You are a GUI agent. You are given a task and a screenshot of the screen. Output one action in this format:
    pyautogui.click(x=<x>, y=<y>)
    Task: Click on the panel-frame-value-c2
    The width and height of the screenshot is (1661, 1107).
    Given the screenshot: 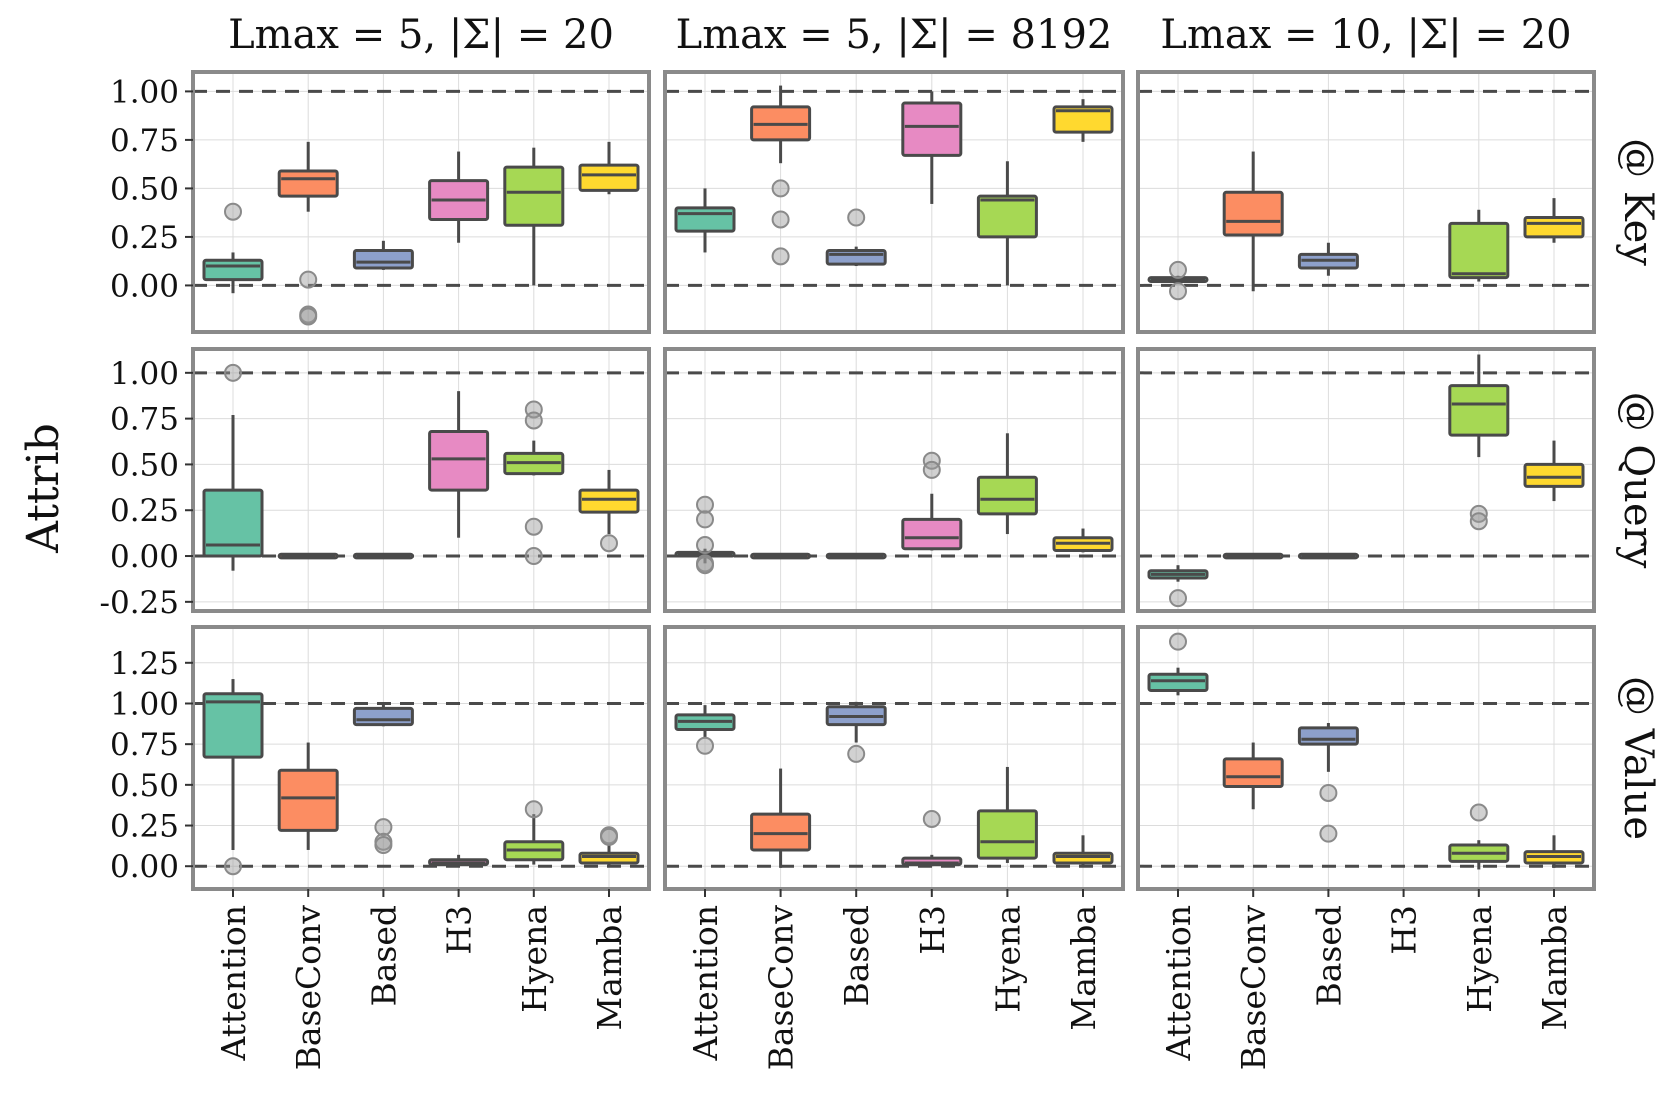 What is the action you would take?
    pyautogui.click(x=894, y=758)
    